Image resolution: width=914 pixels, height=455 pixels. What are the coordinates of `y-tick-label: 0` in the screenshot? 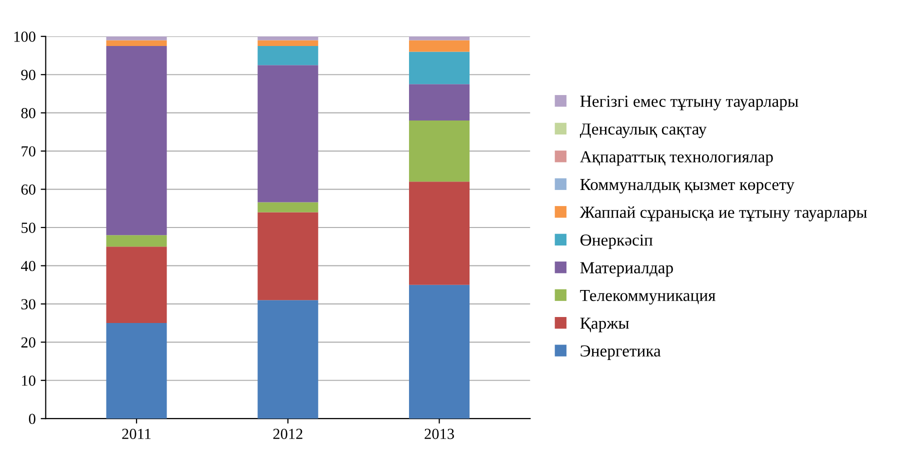 It's located at (32, 419).